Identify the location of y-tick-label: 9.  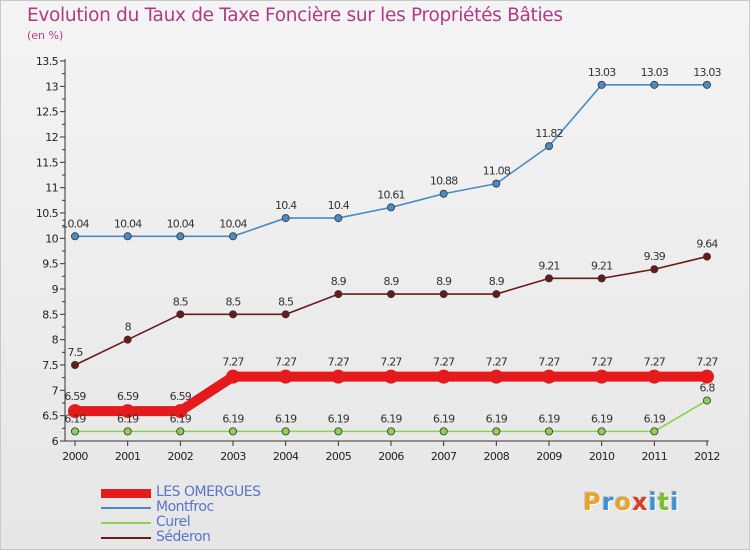
(55, 289).